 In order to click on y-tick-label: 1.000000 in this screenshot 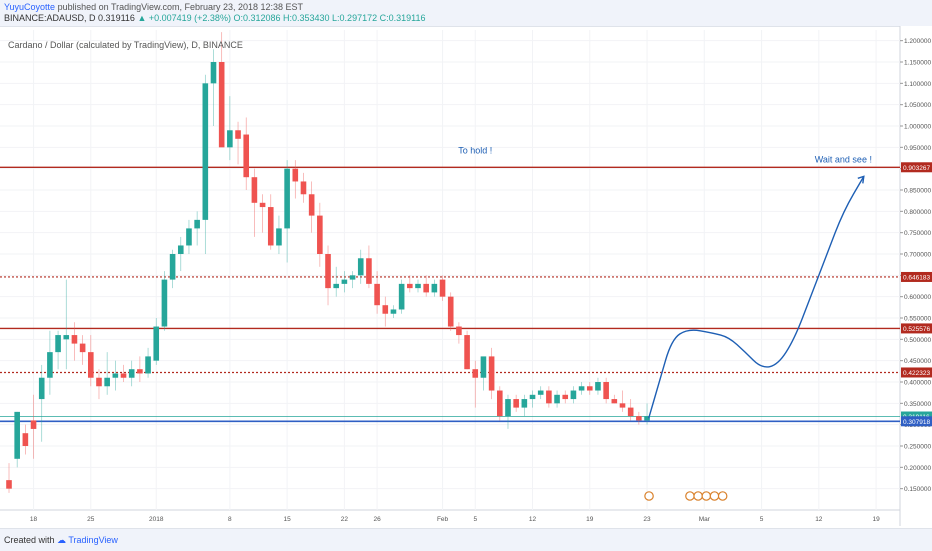, I will do `click(917, 127)`.